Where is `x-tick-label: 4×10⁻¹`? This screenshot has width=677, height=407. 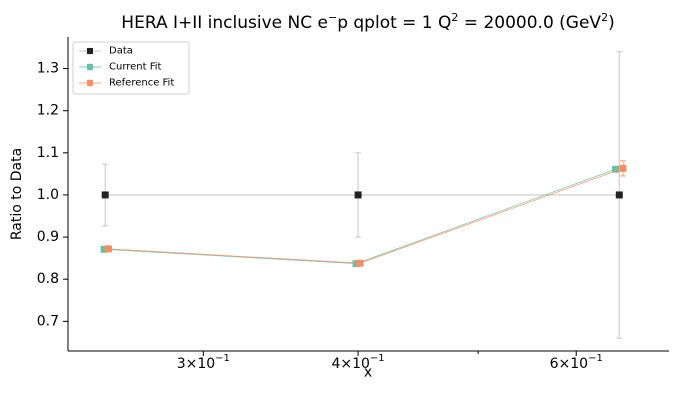
x-tick-label: 4×10⁻¹ is located at coordinates (357, 362).